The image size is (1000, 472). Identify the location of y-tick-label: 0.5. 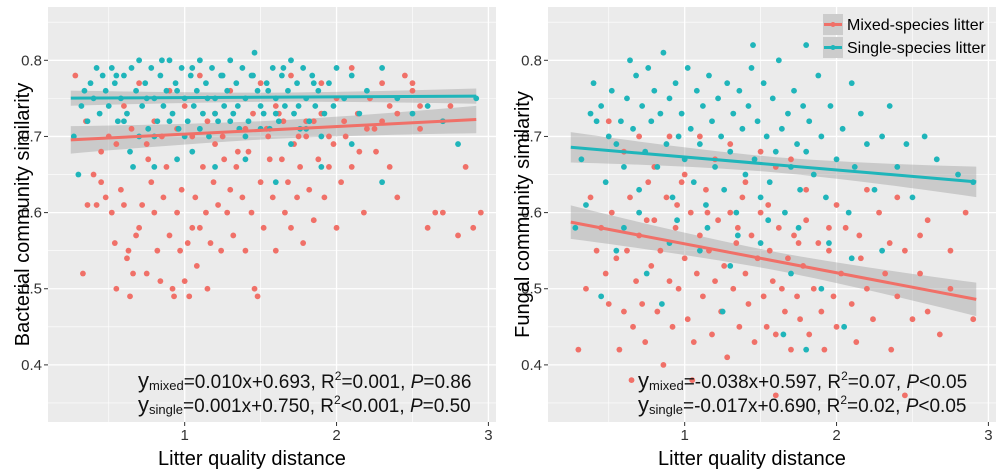
(531, 289).